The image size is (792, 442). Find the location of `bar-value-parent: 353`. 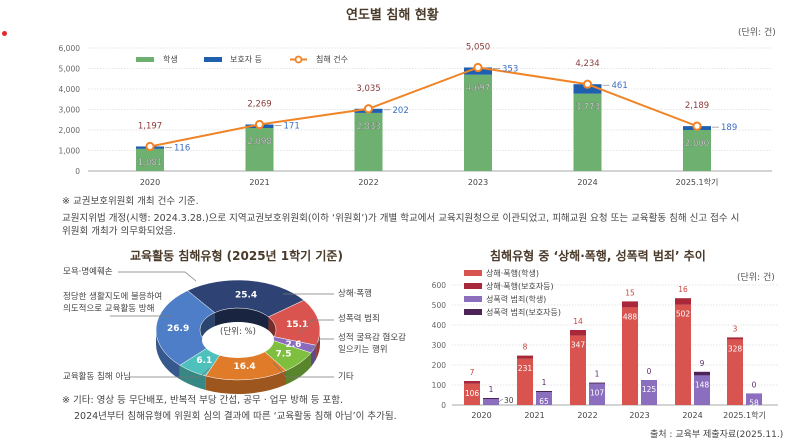

bar-value-parent: 353 is located at coordinates (510, 69).